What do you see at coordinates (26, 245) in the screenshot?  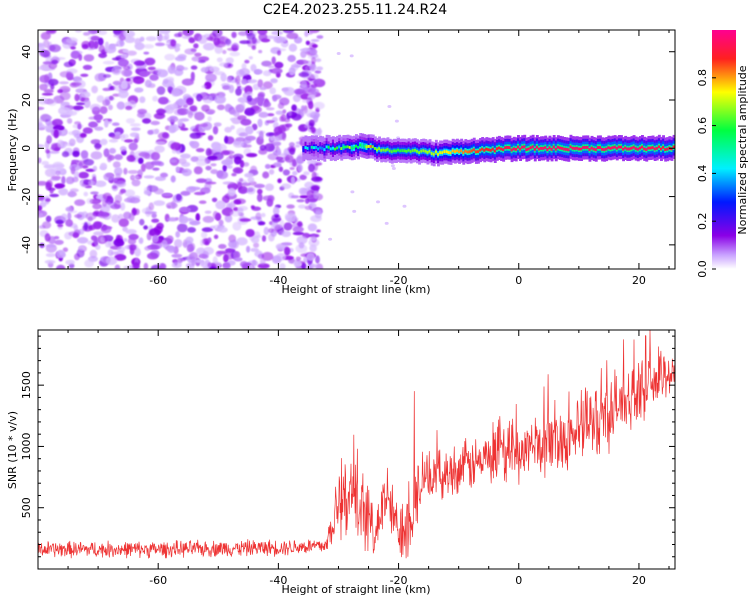 I see `y-tick-label: -40` at bounding box center [26, 245].